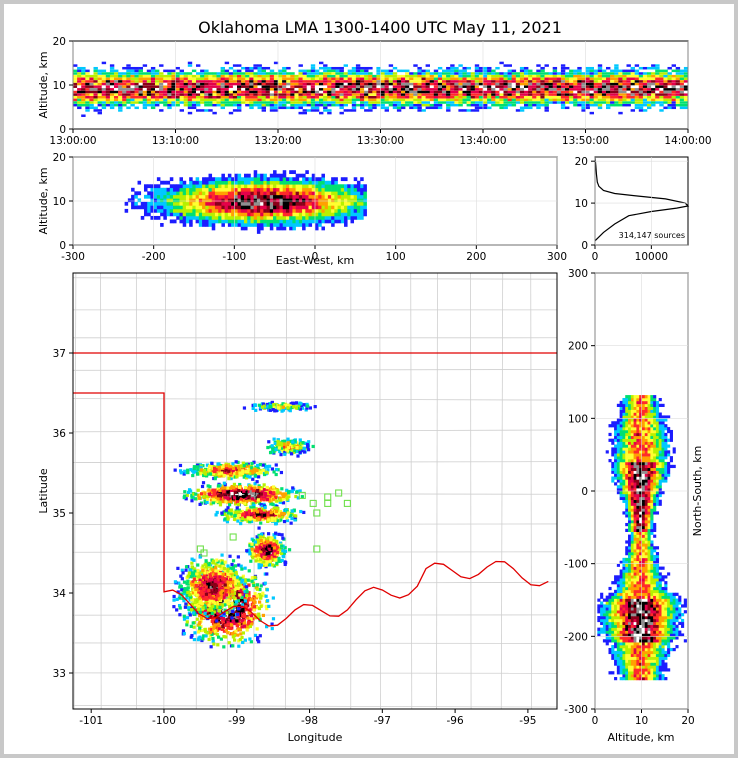  I want to click on tick-label: 100, so click(396, 257).